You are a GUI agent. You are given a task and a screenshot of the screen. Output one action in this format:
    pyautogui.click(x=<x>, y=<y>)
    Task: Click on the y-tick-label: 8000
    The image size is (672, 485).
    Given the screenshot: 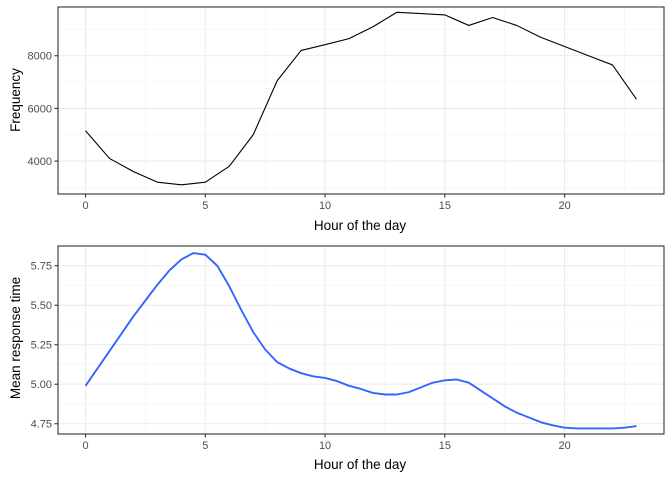 What is the action you would take?
    pyautogui.click(x=40, y=57)
    